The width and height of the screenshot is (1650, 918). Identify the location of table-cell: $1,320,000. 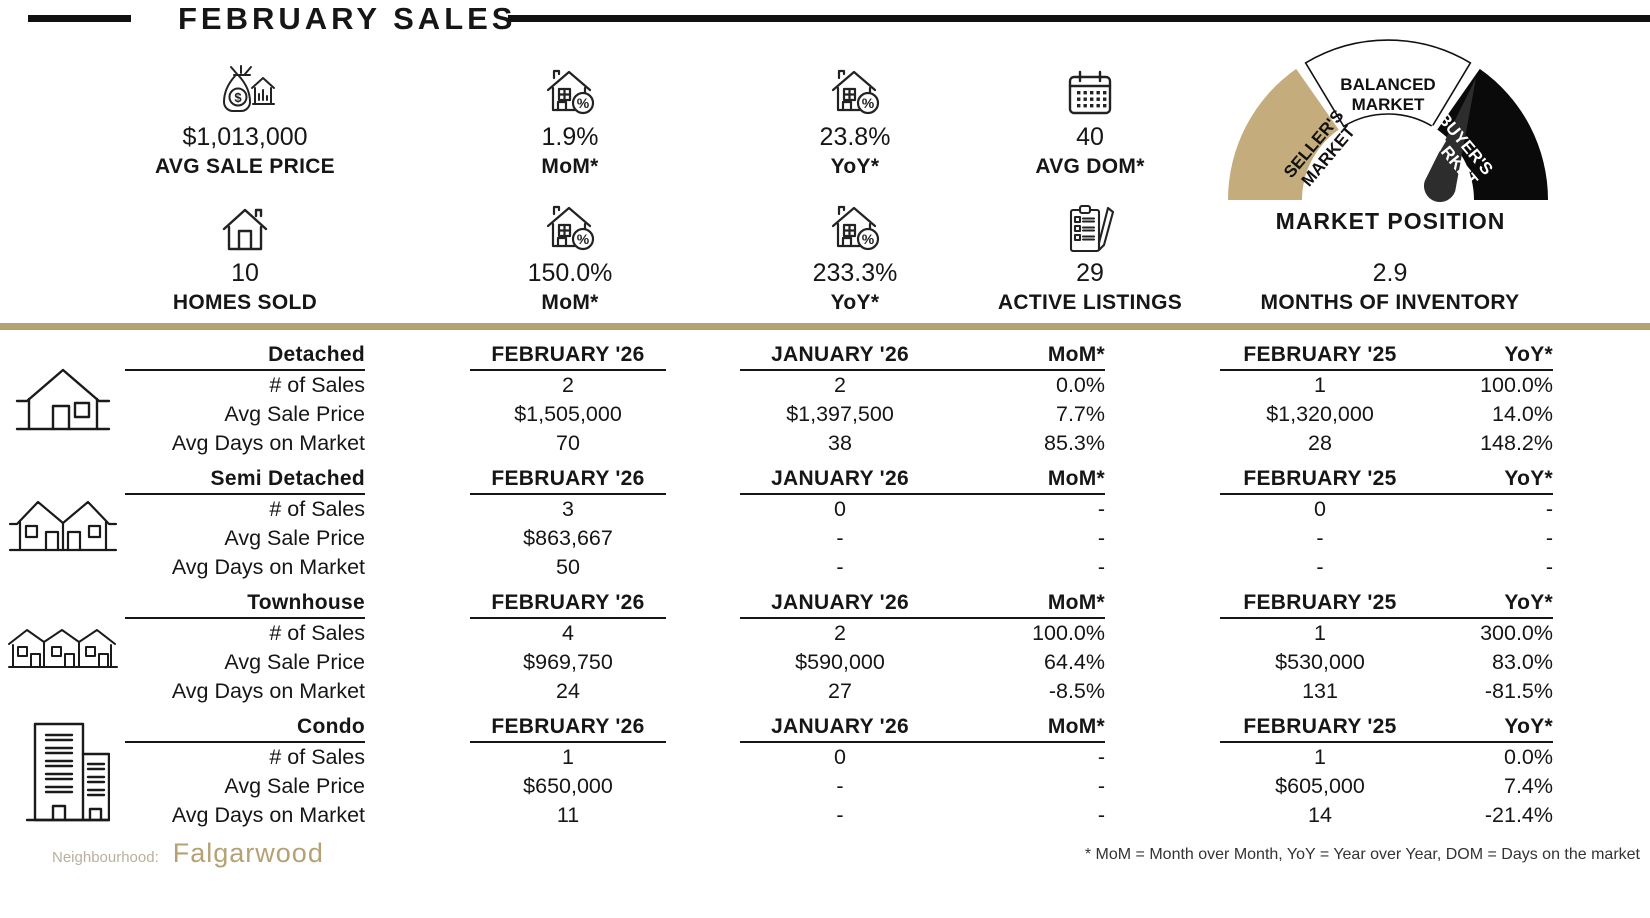
(1320, 414).